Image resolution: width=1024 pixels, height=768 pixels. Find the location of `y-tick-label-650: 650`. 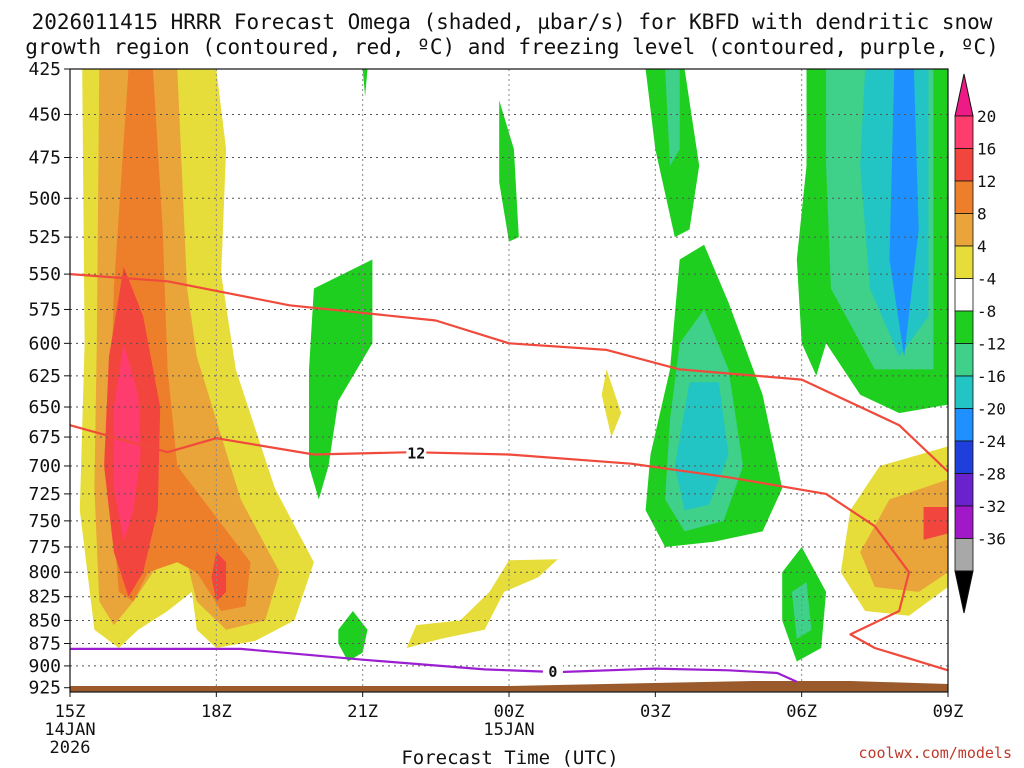

y-tick-label-650: 650 is located at coordinates (44, 407).